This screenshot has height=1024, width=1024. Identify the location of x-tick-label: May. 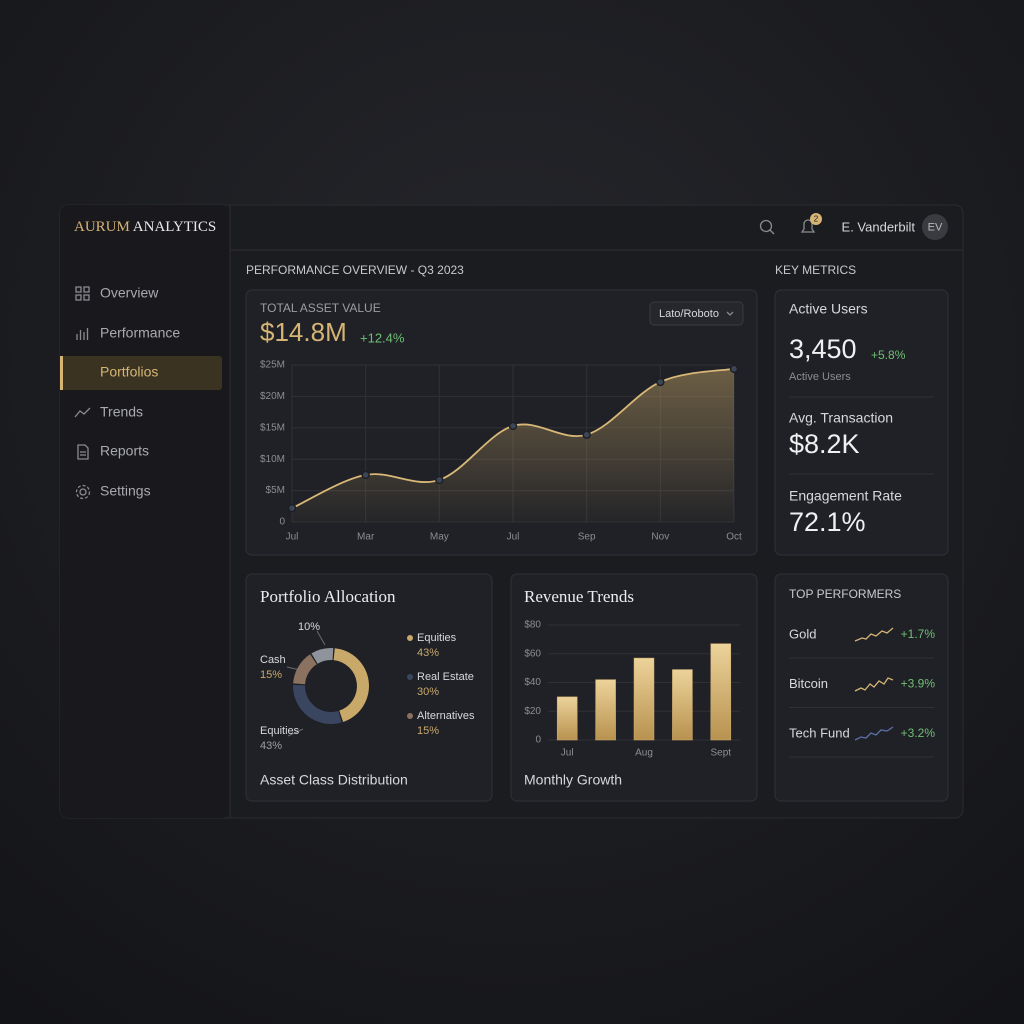
(439, 537).